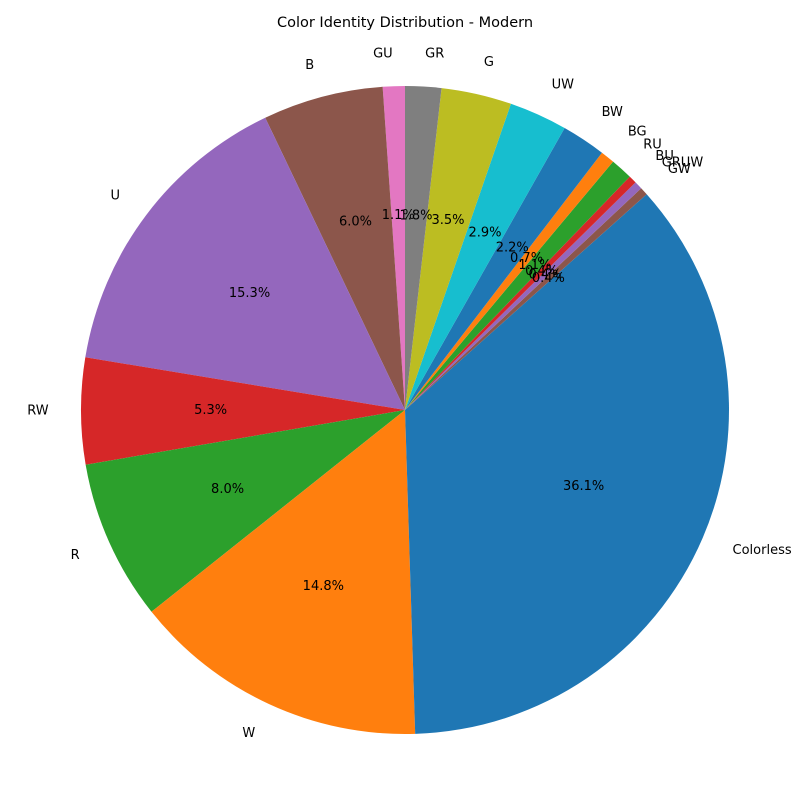  Describe the element at coordinates (484, 232) in the screenshot. I see `pct-label-uw: 2.9%` at that location.